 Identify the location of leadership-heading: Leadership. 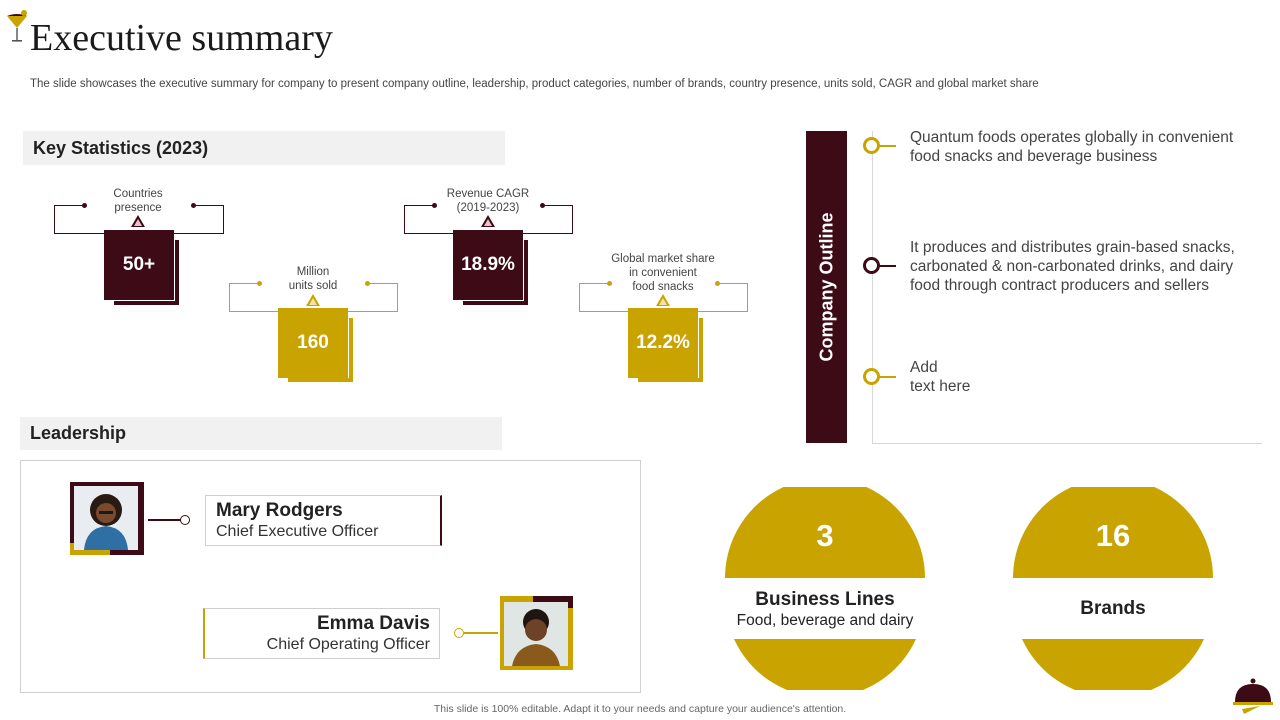
(261, 433).